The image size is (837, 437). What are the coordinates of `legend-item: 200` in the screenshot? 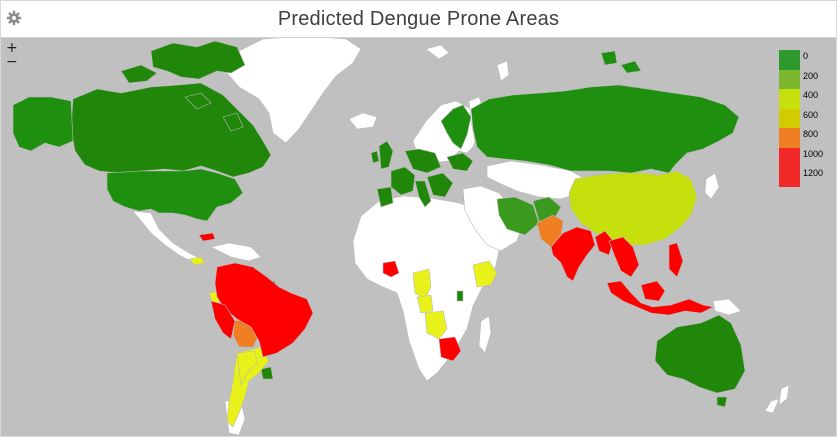 It's located at (806, 79).